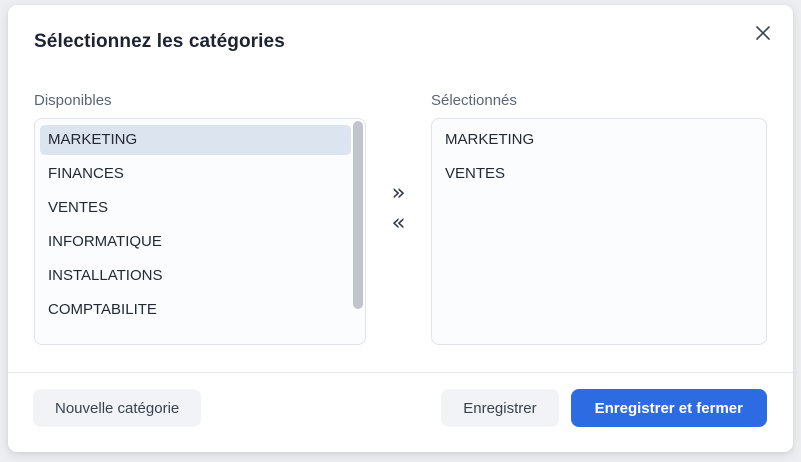  What do you see at coordinates (358, 215) in the screenshot?
I see `scrollbar-thumb` at bounding box center [358, 215].